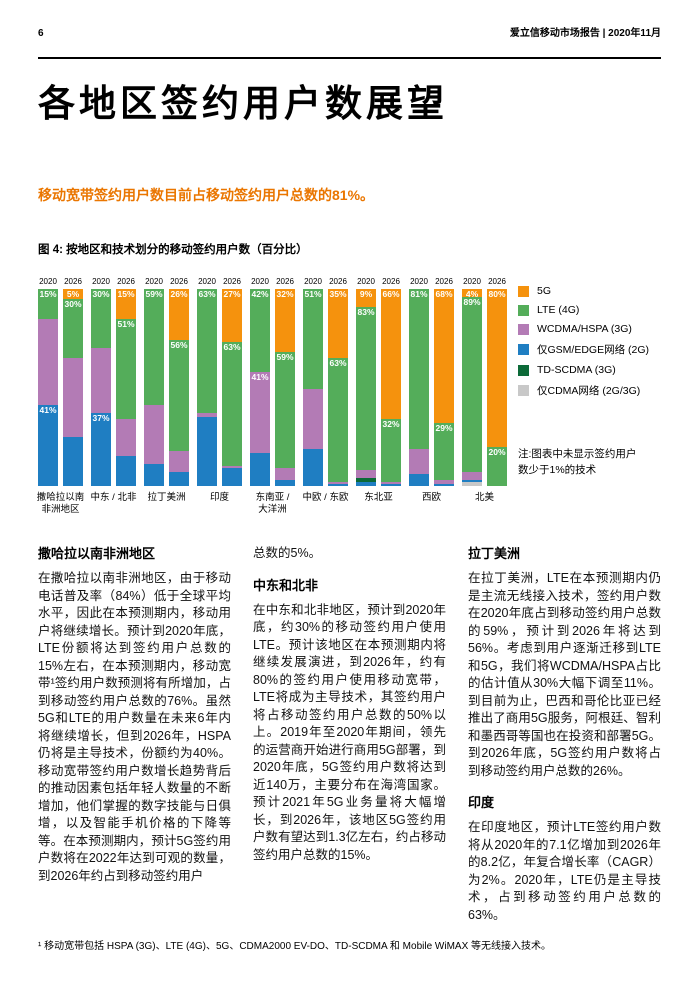 The width and height of the screenshot is (699, 982). I want to click on segment-value-label: 66%, so click(391, 294).